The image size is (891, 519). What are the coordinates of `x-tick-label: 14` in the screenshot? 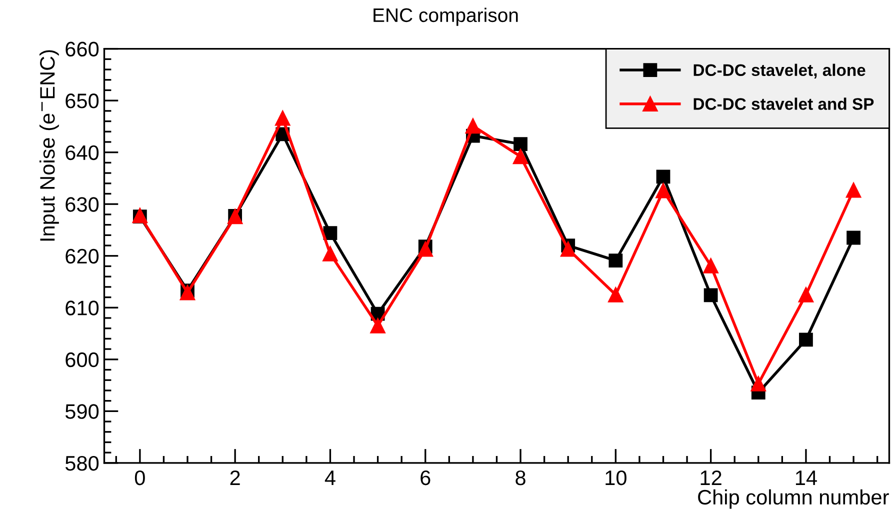 It's located at (806, 477).